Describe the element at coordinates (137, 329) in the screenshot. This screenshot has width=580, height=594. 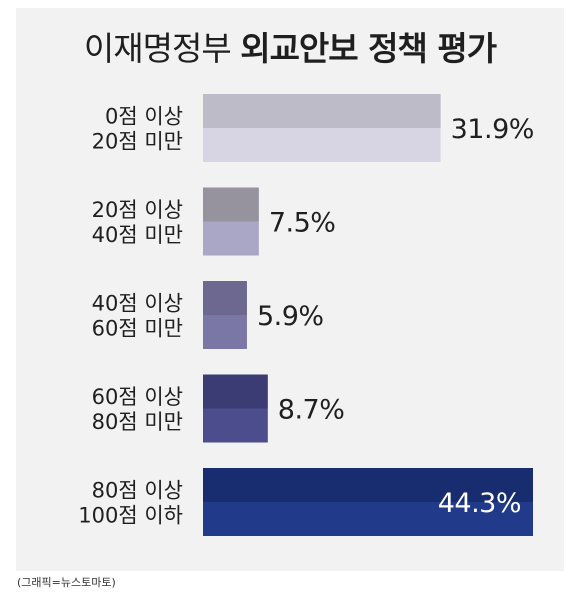
I see `category-label-3-line-2: 60점 미만` at that location.